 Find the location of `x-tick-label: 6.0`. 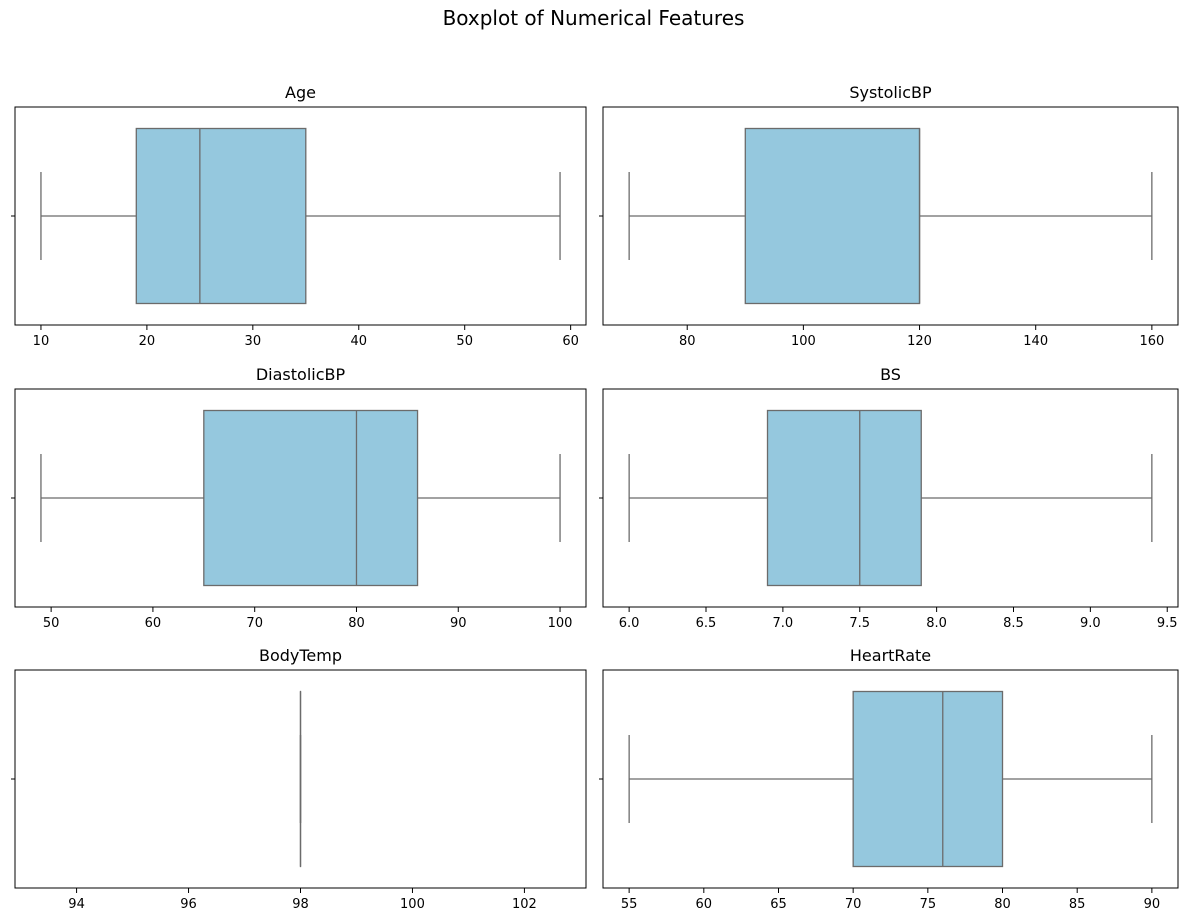

x-tick-label: 6.0 is located at coordinates (629, 623).